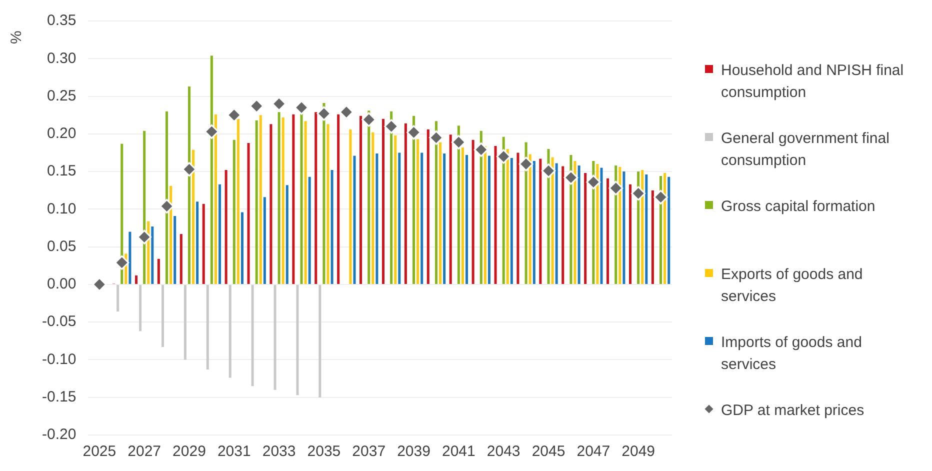 The image size is (932, 471). Describe the element at coordinates (413, 451) in the screenshot. I see `x-tick-label: 2039` at that location.